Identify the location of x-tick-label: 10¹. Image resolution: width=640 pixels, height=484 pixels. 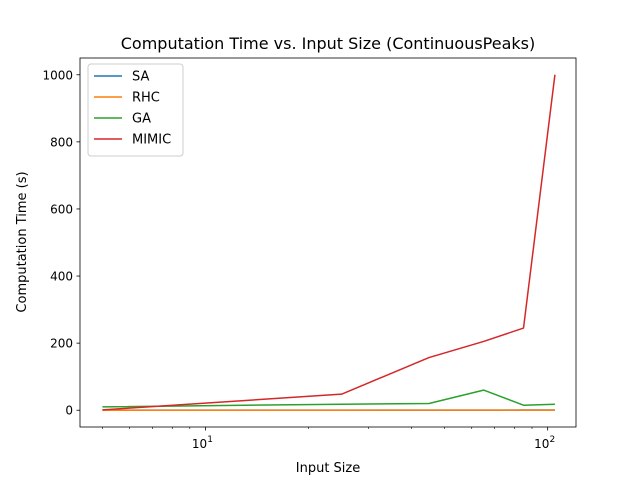
(202, 443).